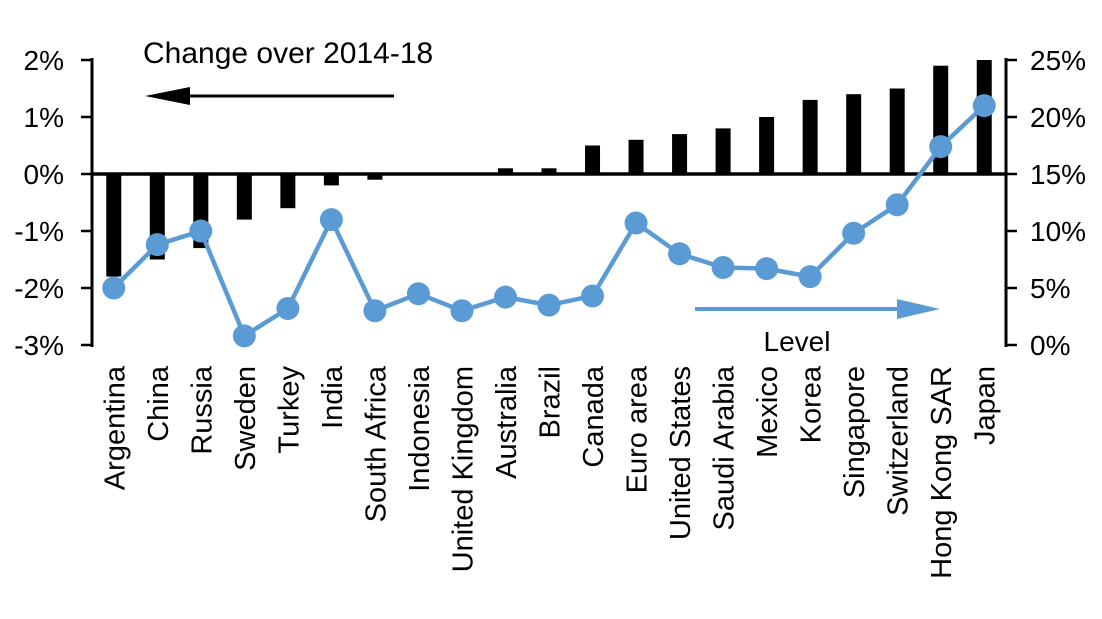 The height and width of the screenshot is (619, 1102). I want to click on bar-mexico, so click(767, 145).